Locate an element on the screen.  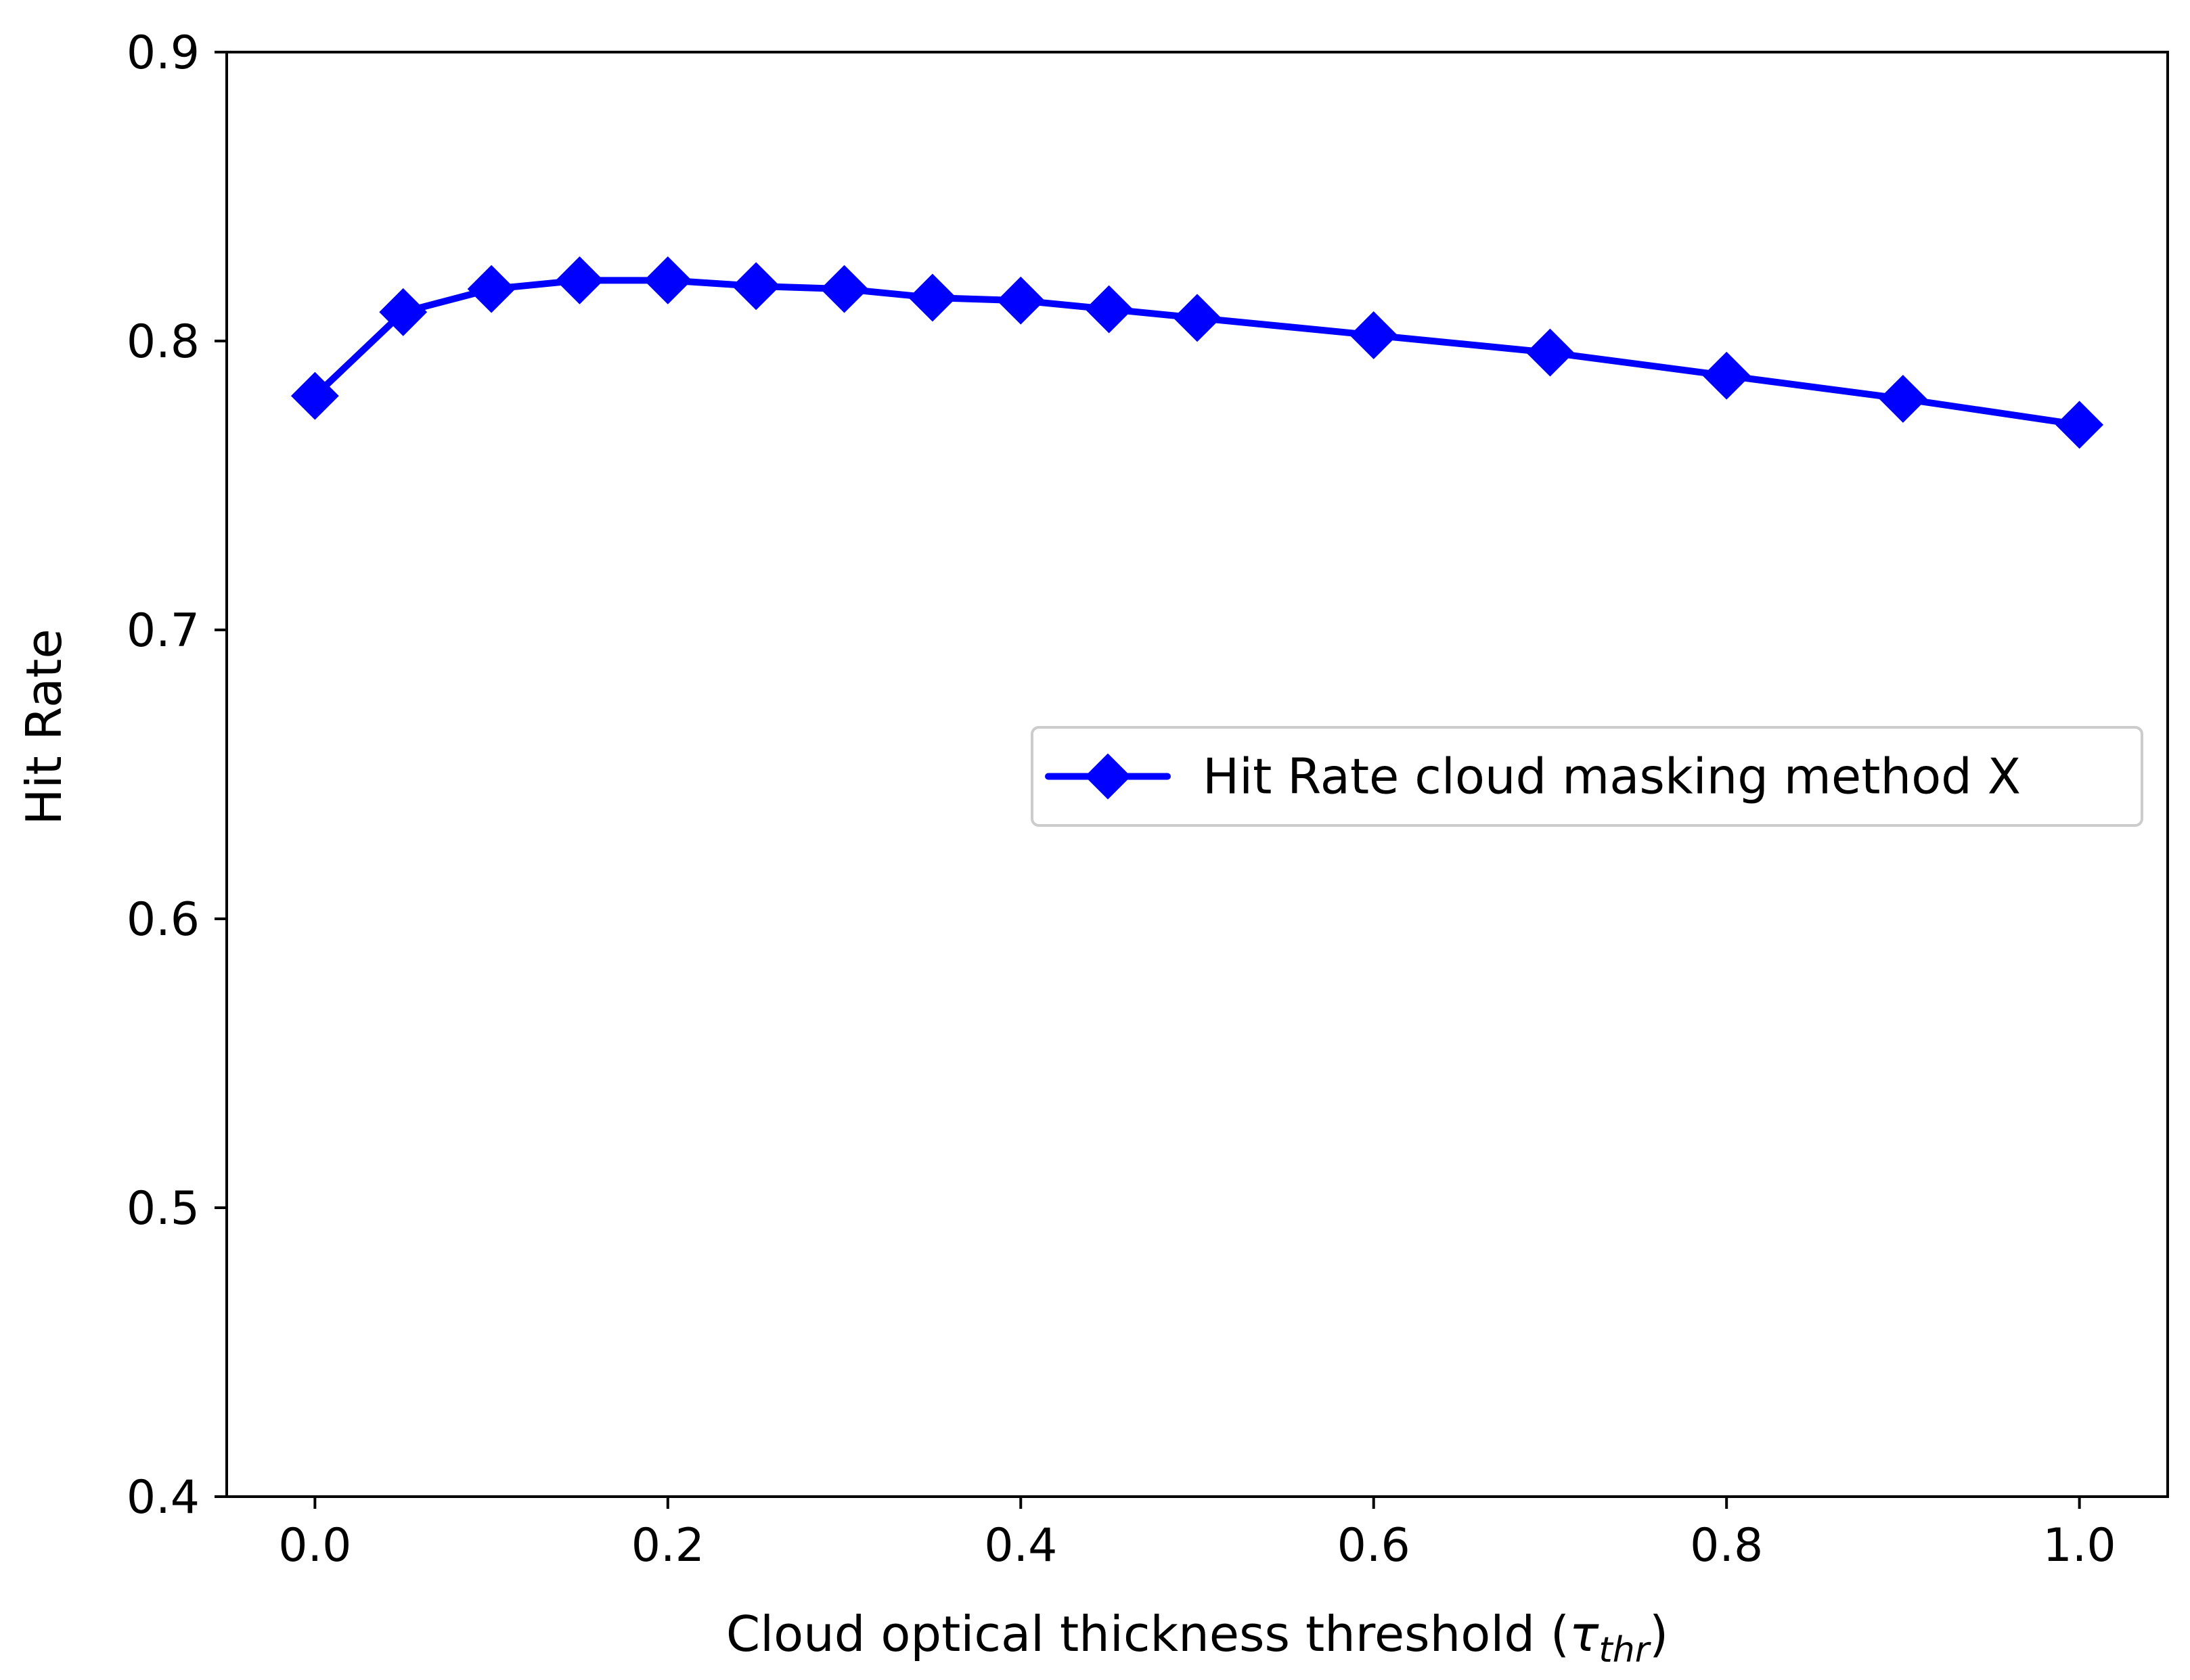
y-tick-label: 0.5 is located at coordinates (163, 1208).